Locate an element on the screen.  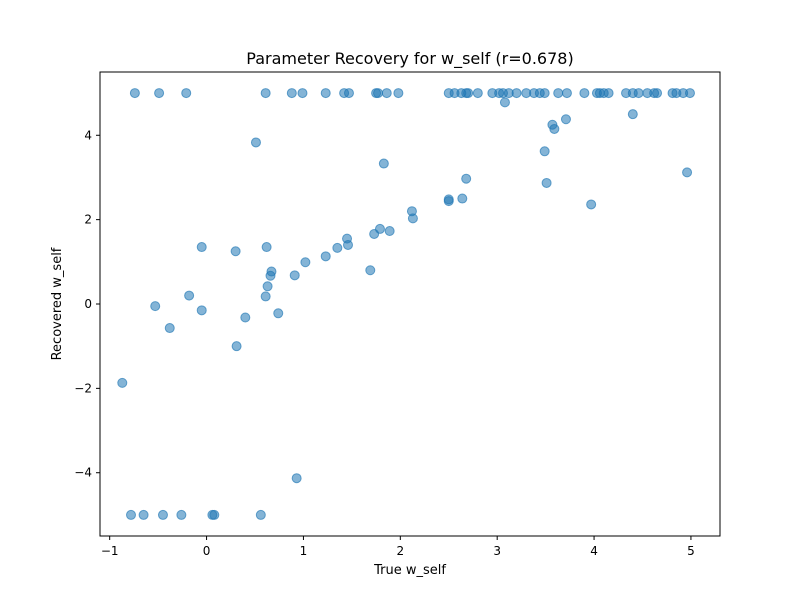
x-tick-label: 2 is located at coordinates (400, 551).